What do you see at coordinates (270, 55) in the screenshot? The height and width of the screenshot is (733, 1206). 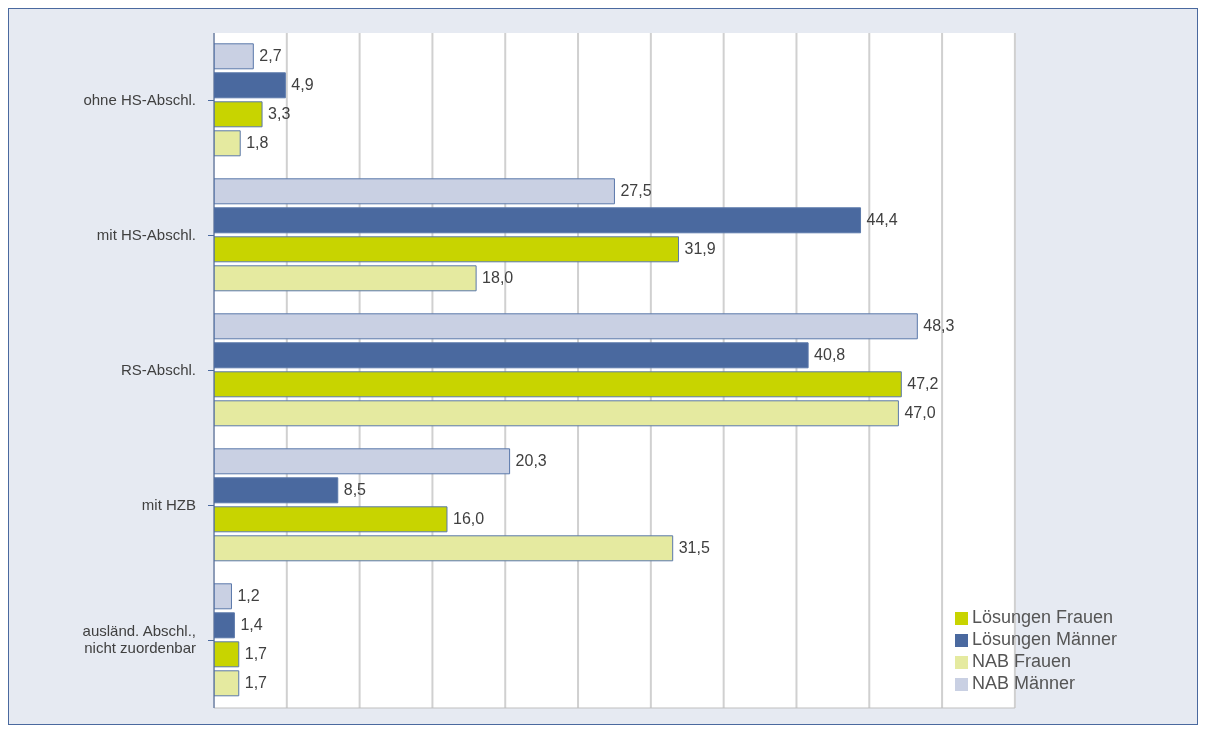 I see `data-label: 2,7` at bounding box center [270, 55].